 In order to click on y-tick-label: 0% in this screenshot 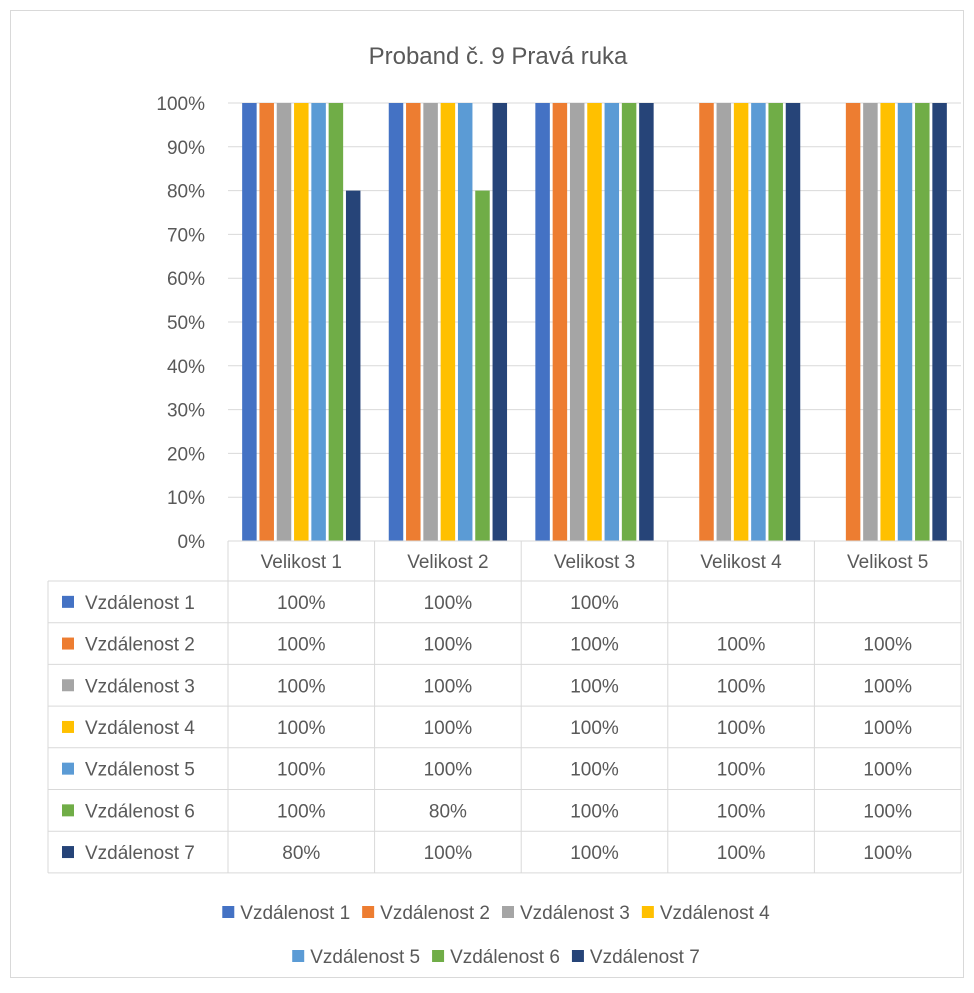, I will do `click(192, 542)`.